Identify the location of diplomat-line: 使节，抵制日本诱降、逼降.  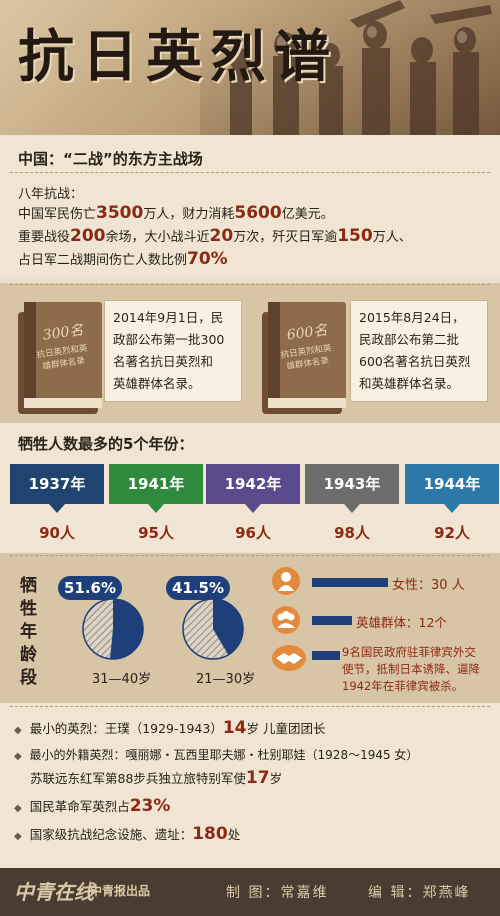
(411, 669).